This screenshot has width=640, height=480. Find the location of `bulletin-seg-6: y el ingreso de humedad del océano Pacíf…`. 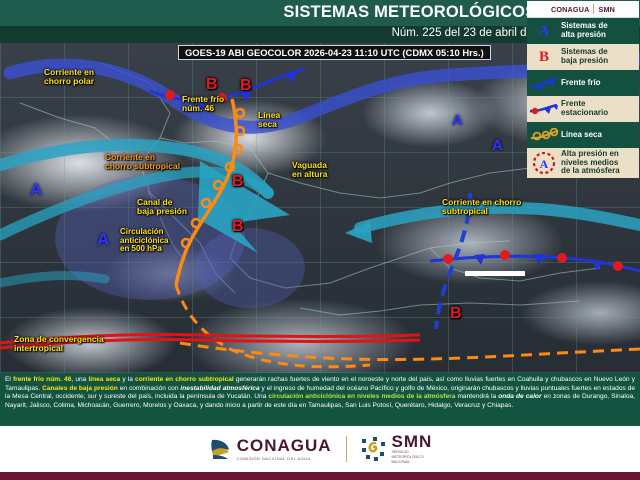

bulletin-seg-6: y el ingreso de humedad del océano Pacíf… is located at coordinates (320, 392).